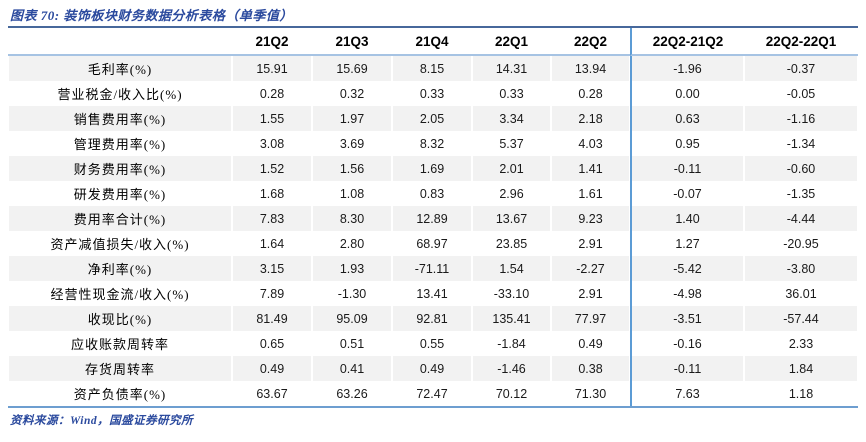 The width and height of the screenshot is (866, 442). Describe the element at coordinates (511, 193) in the screenshot. I see `cell-value: 2.96` at that location.